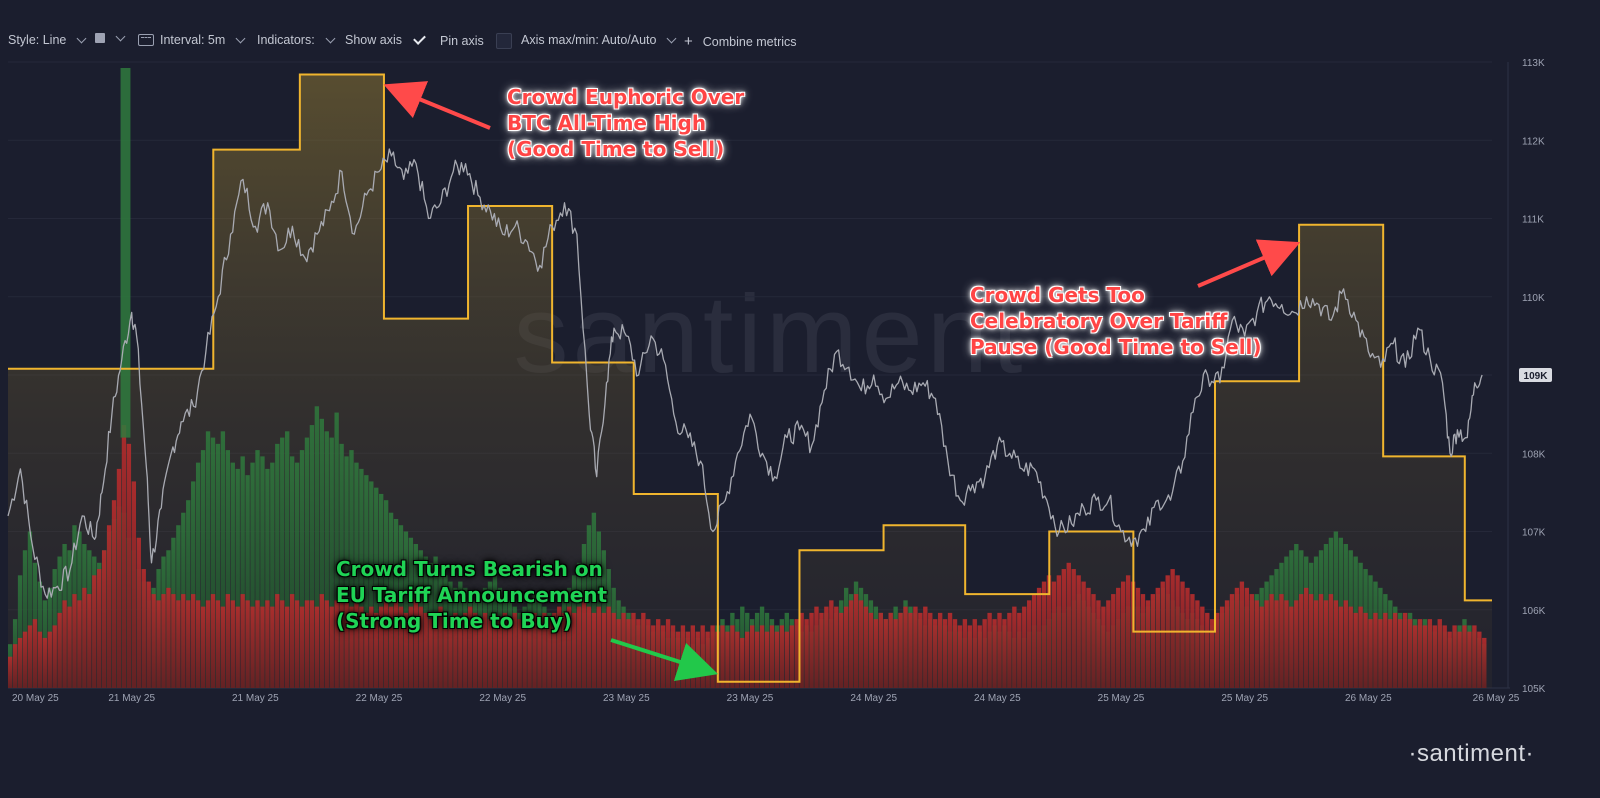  Describe the element at coordinates (1057, 295) in the screenshot. I see `annotation-right-line-1: Crowd Gets Too` at that location.